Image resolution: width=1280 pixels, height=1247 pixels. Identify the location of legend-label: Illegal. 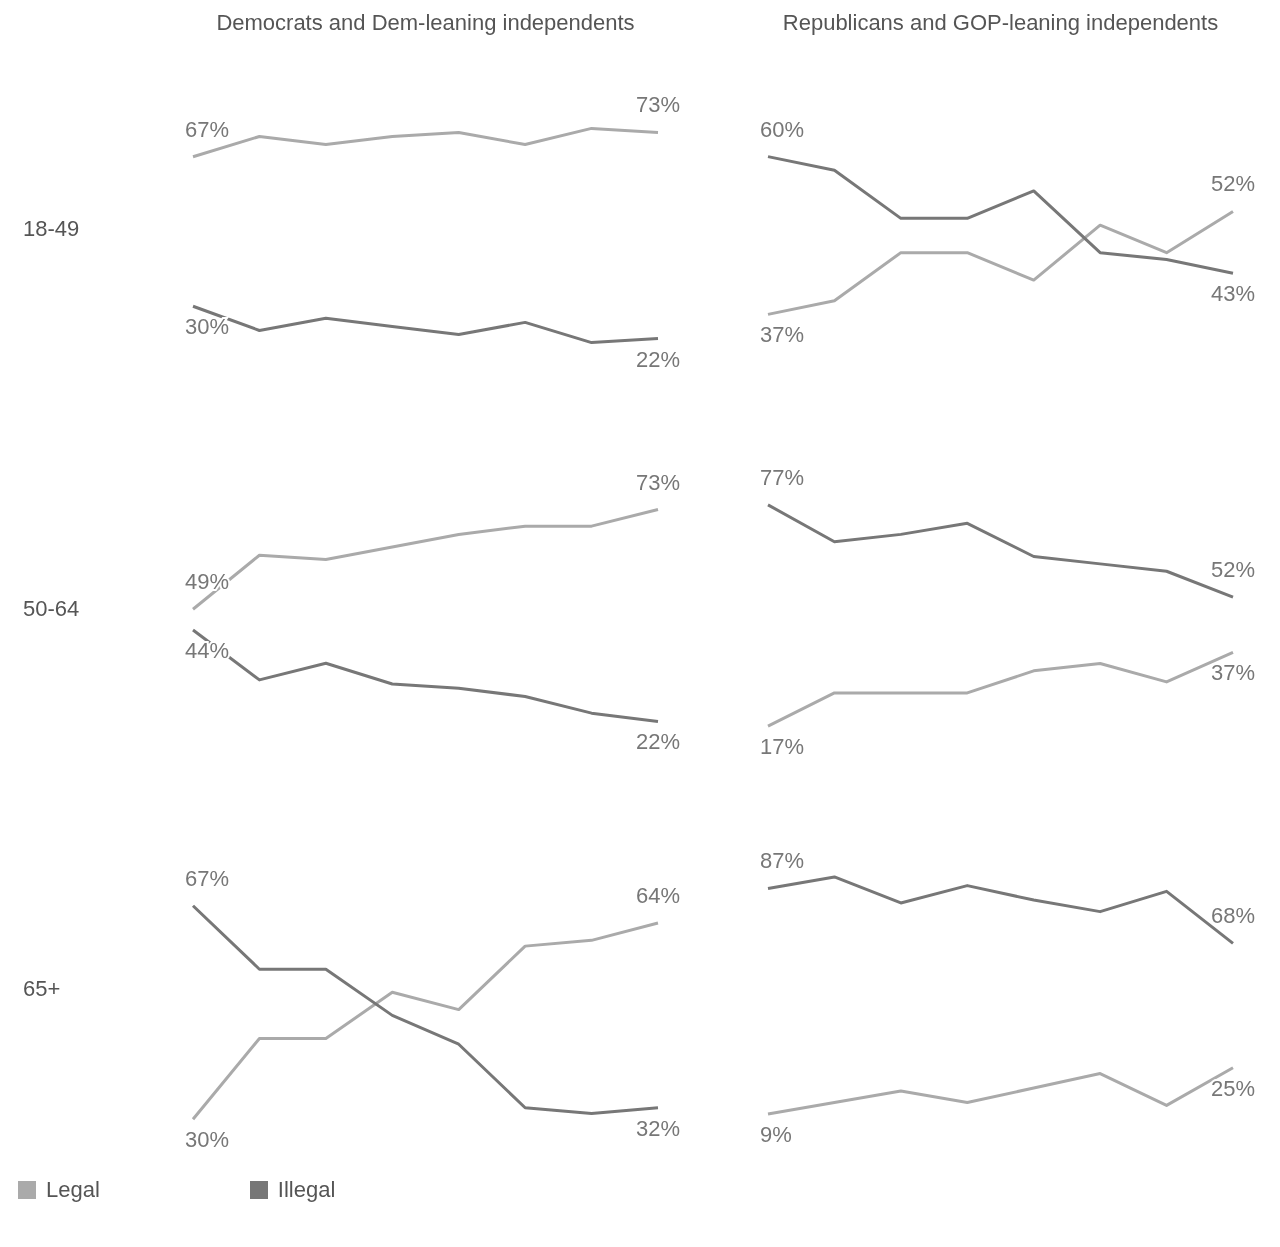
(306, 1190).